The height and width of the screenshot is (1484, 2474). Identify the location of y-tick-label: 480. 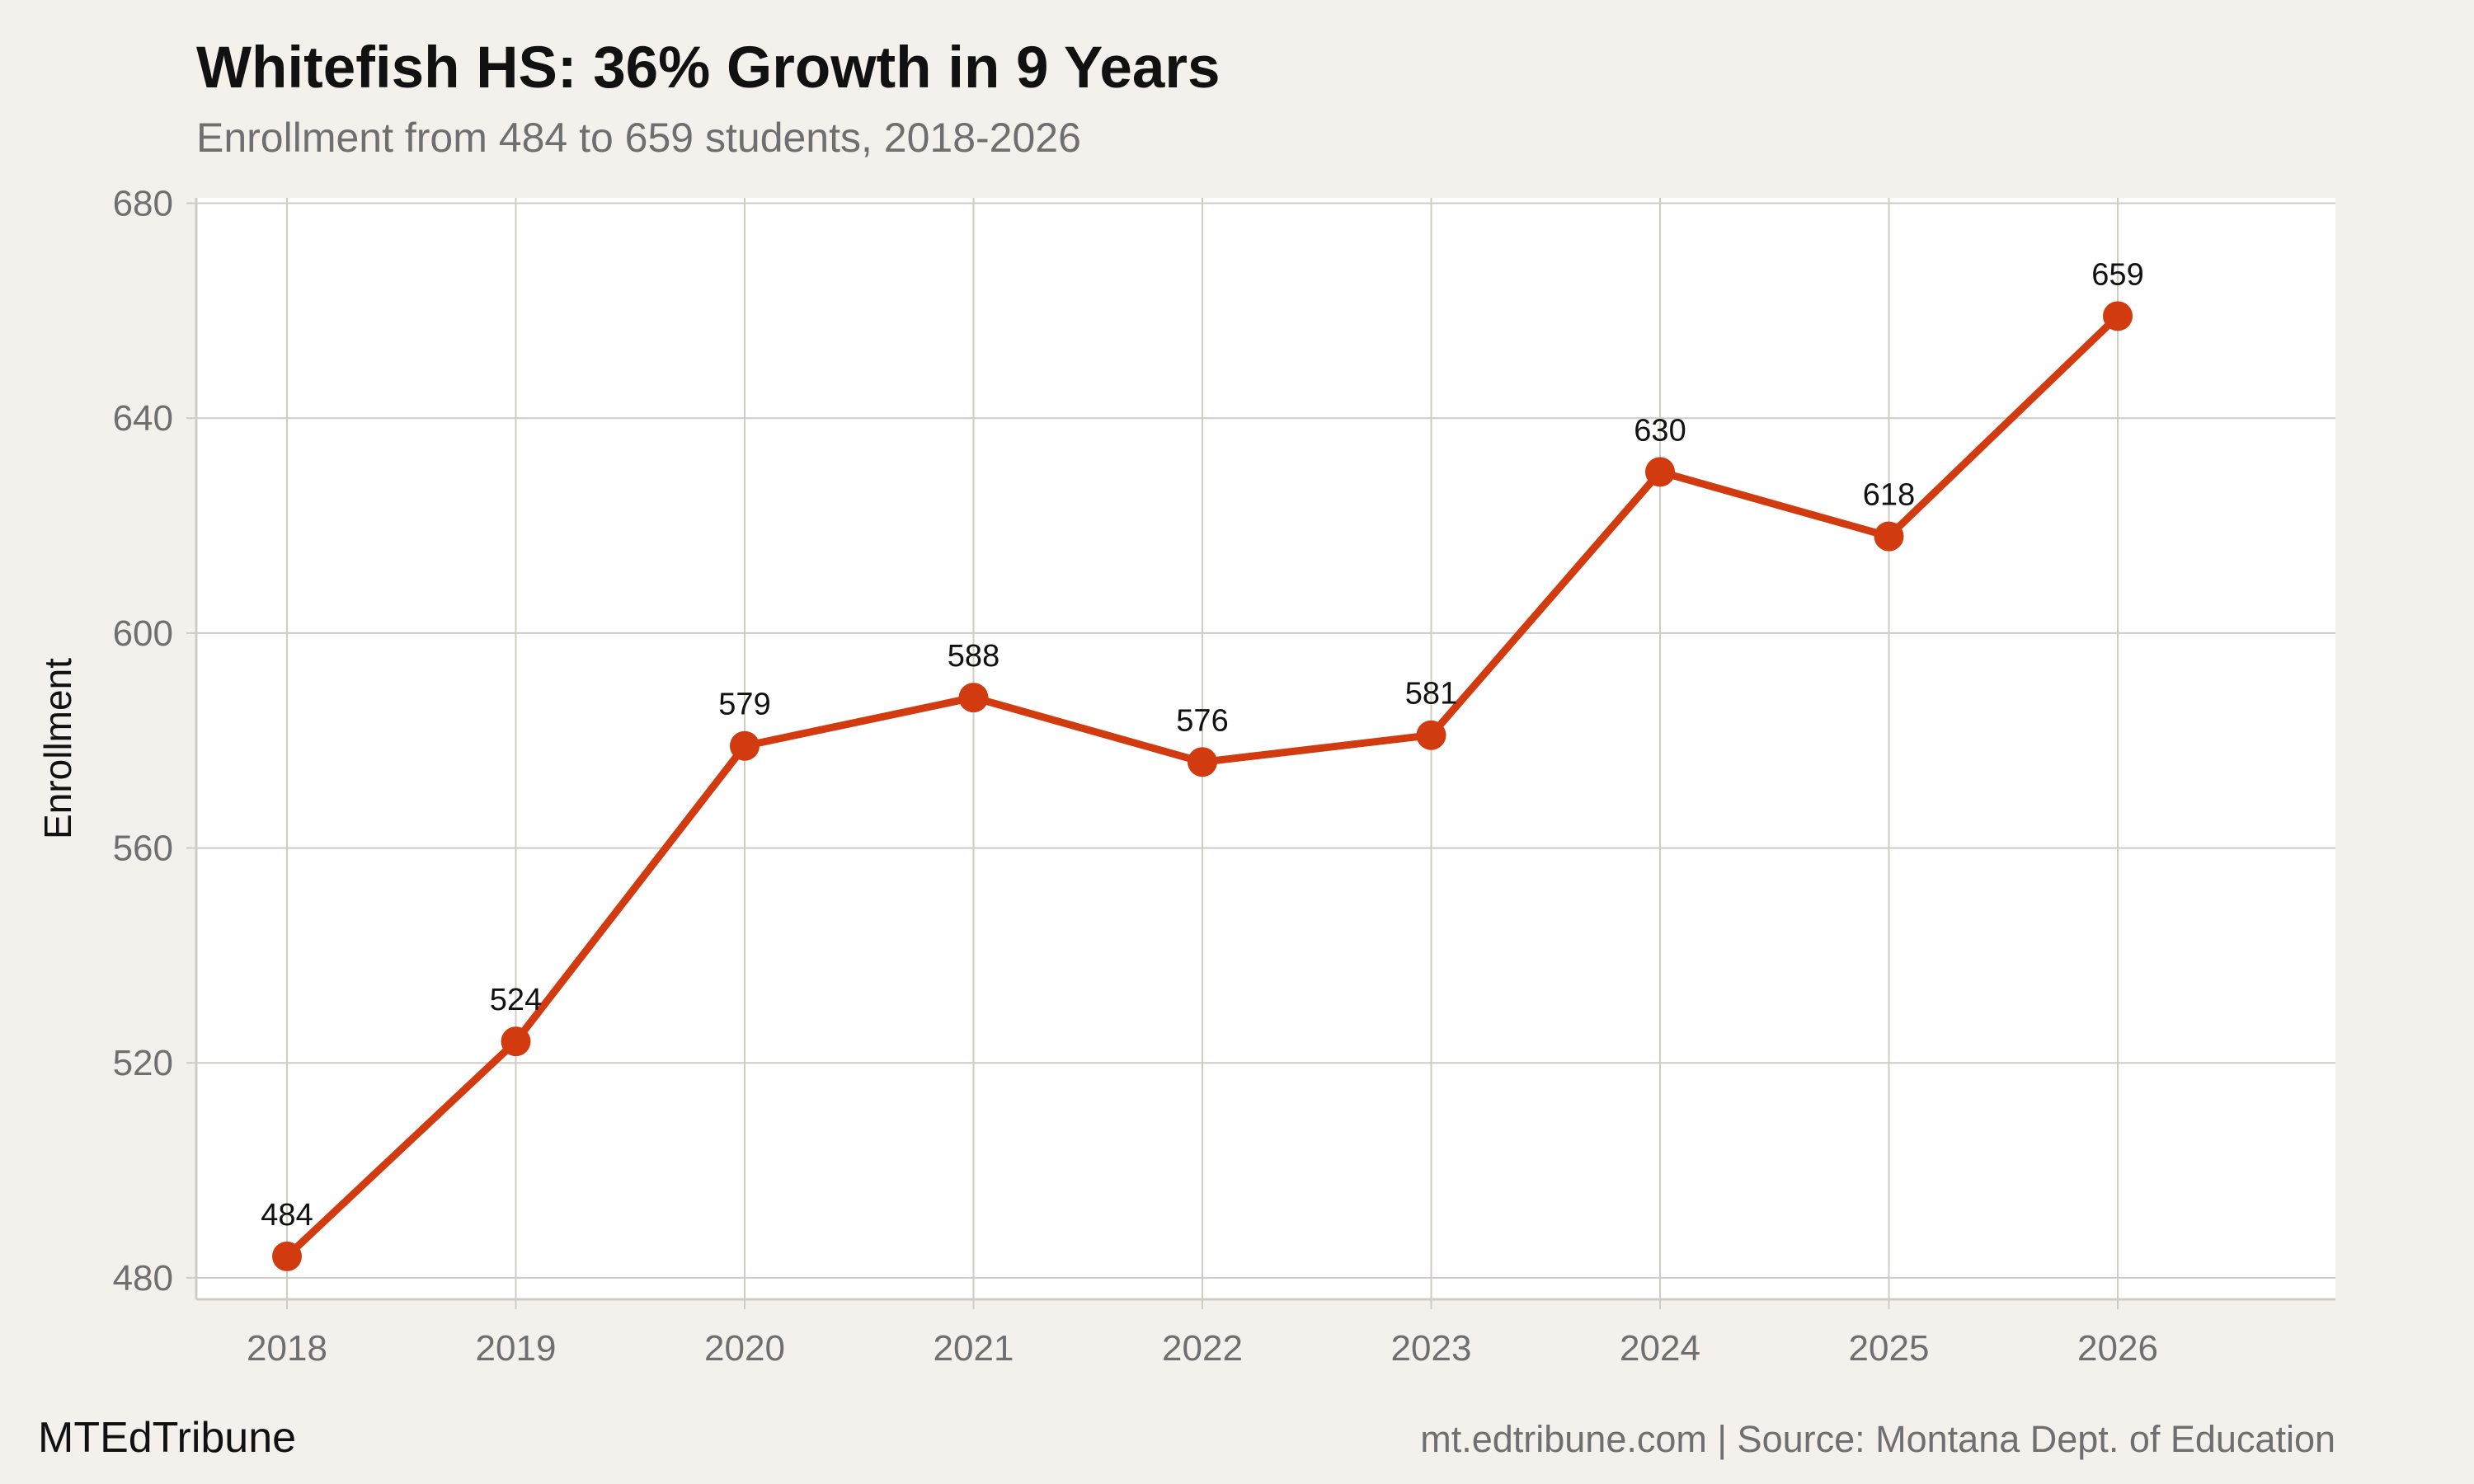
(143, 1278).